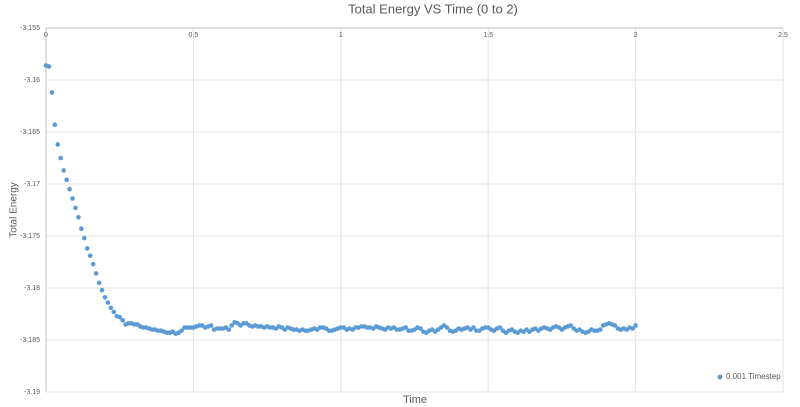  Describe the element at coordinates (433, 8) in the screenshot. I see `chart-title: Total Energy VS Time (0 to 2)` at that location.